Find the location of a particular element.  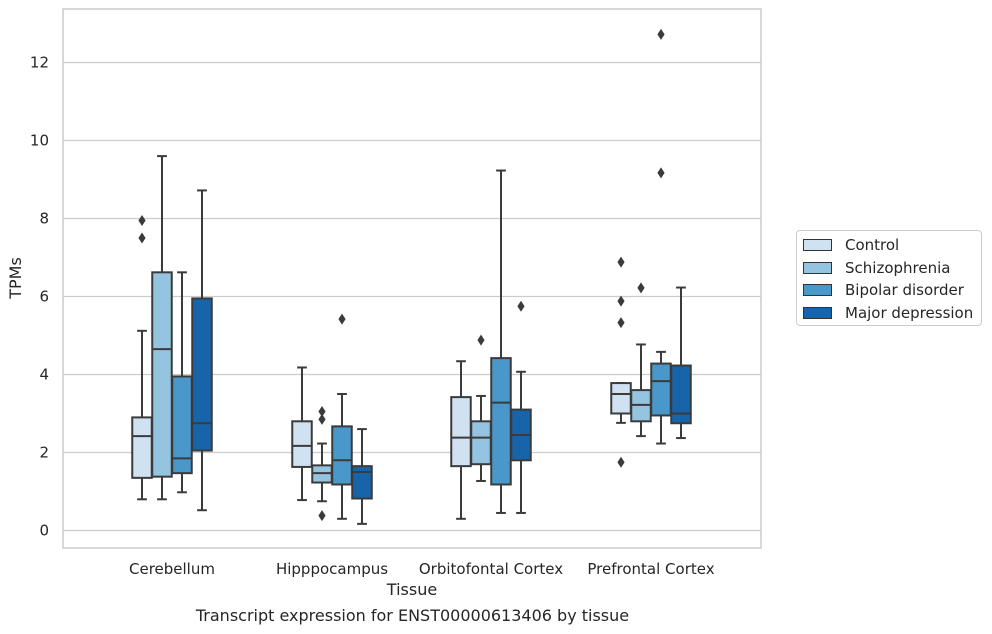

y-tick-label: 8 is located at coordinates (44, 219).